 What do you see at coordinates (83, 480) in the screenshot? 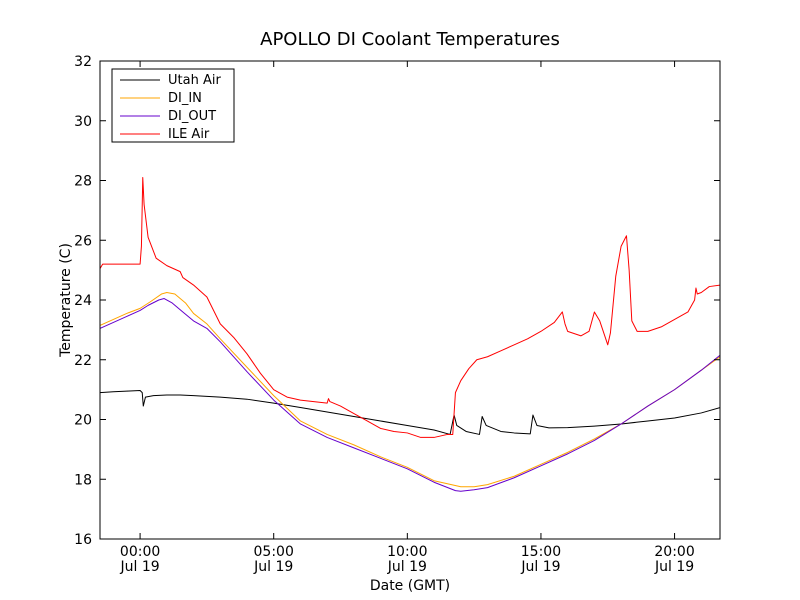
I see `y-tick-label: 18` at bounding box center [83, 480].